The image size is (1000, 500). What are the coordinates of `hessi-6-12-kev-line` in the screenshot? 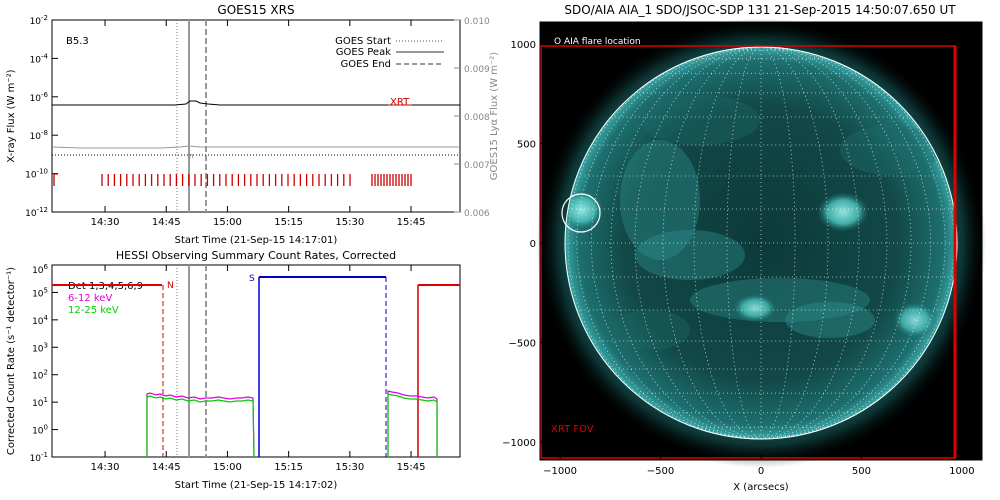 It's located at (200, 424).